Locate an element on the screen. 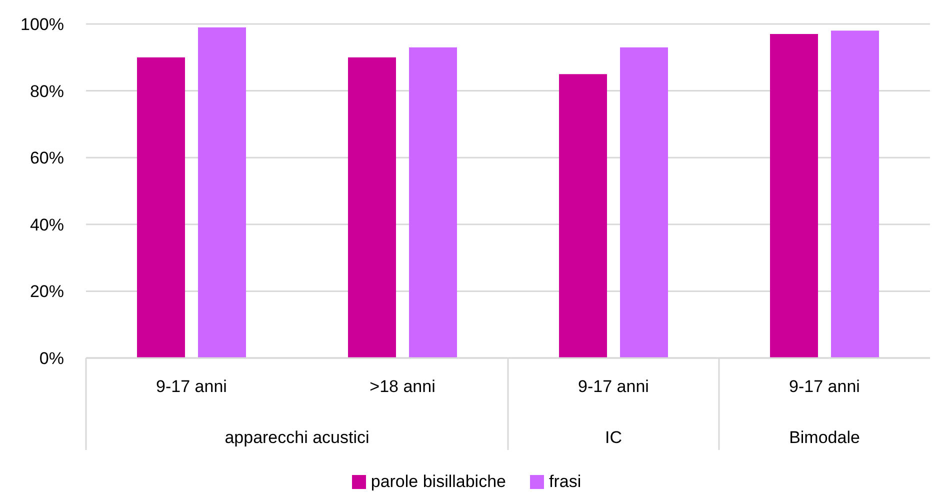 The width and height of the screenshot is (933, 496). y-tick-label: 60% is located at coordinates (47, 158).